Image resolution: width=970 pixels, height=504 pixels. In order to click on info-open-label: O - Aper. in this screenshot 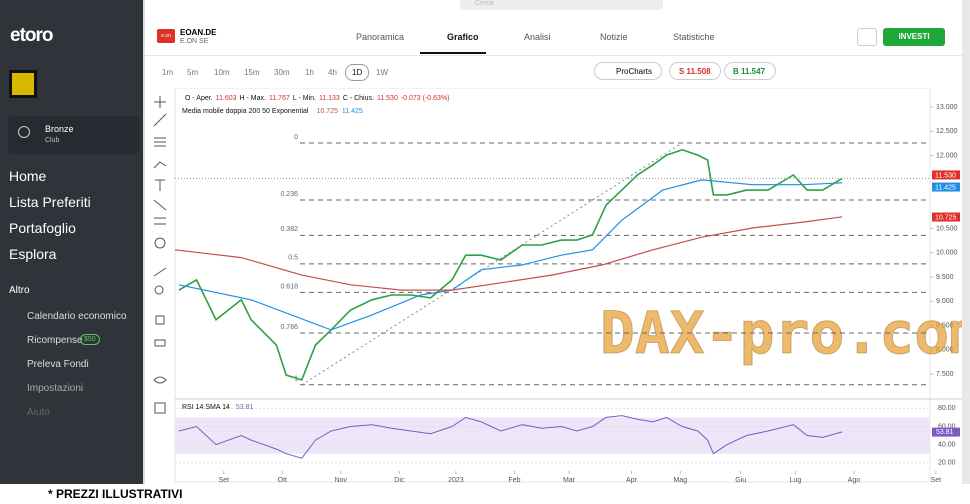, I will do `click(199, 98)`.